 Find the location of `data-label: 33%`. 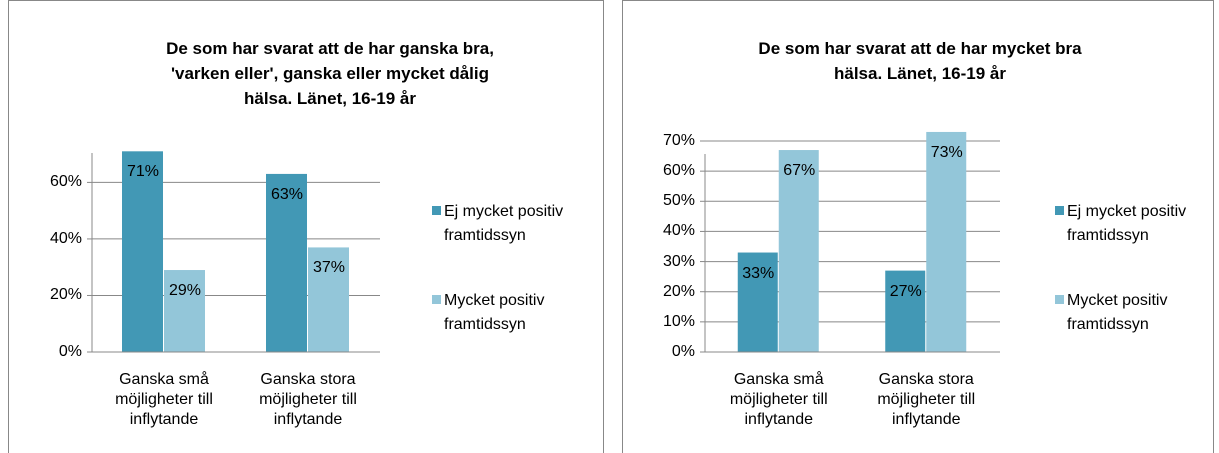

data-label: 33% is located at coordinates (758, 273).